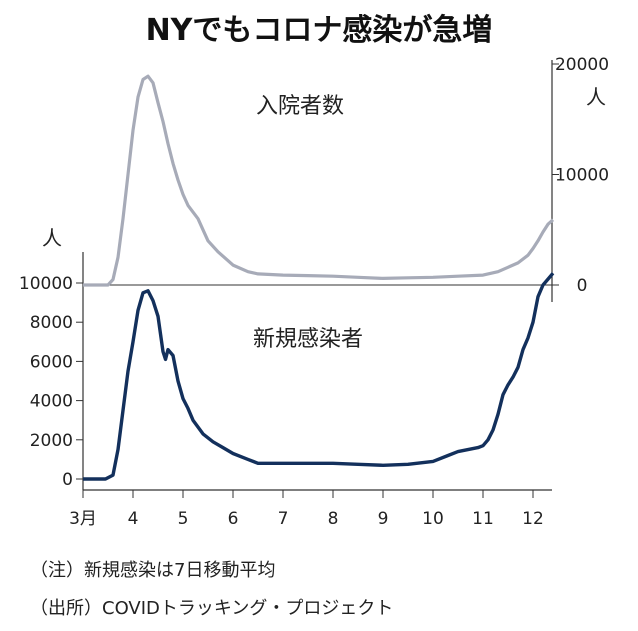 The image size is (638, 631). Describe the element at coordinates (533, 519) in the screenshot. I see `x-tick-label: 12` at that location.